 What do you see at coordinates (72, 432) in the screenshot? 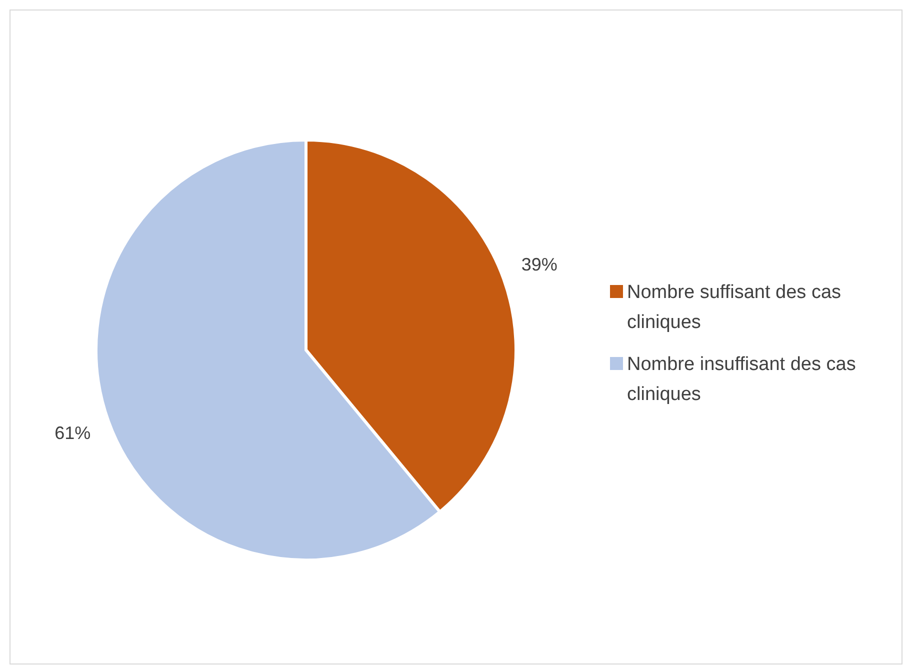
I see `data-label: 61%` at bounding box center [72, 432].